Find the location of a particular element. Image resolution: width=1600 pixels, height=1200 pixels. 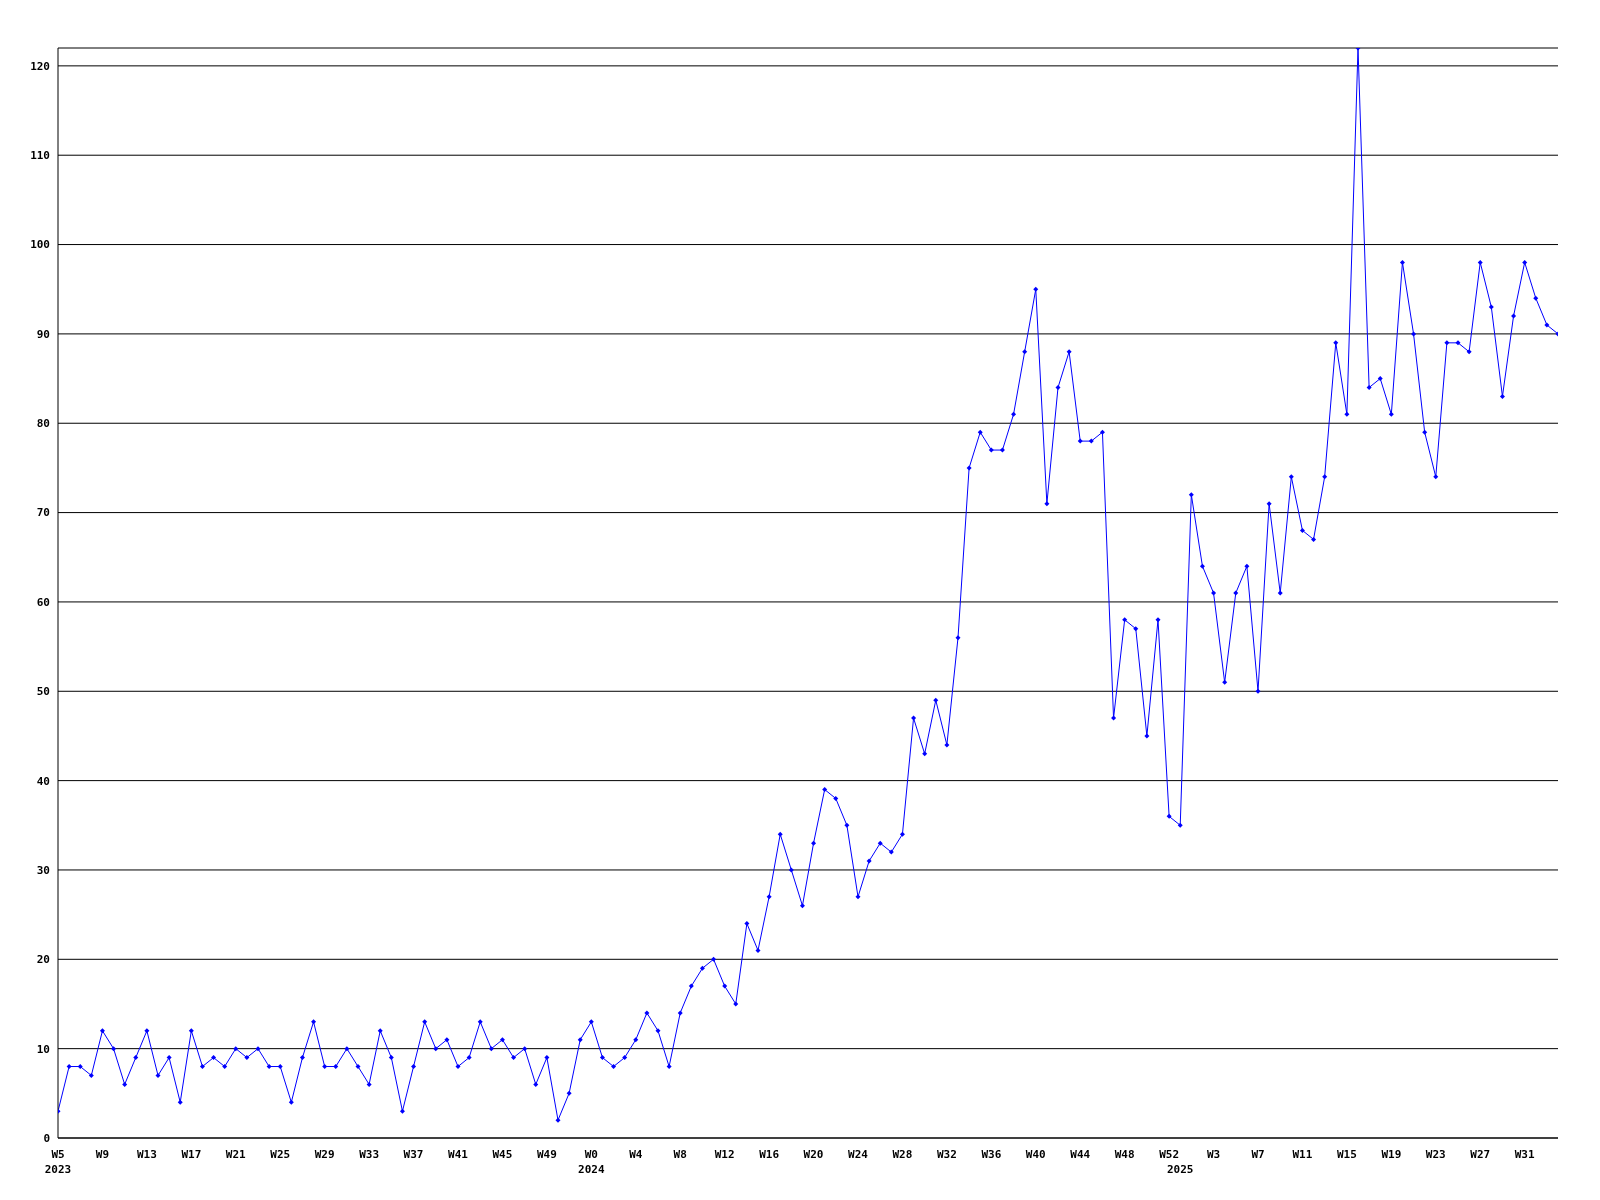

y-tick-label: 100 is located at coordinates (40, 245).